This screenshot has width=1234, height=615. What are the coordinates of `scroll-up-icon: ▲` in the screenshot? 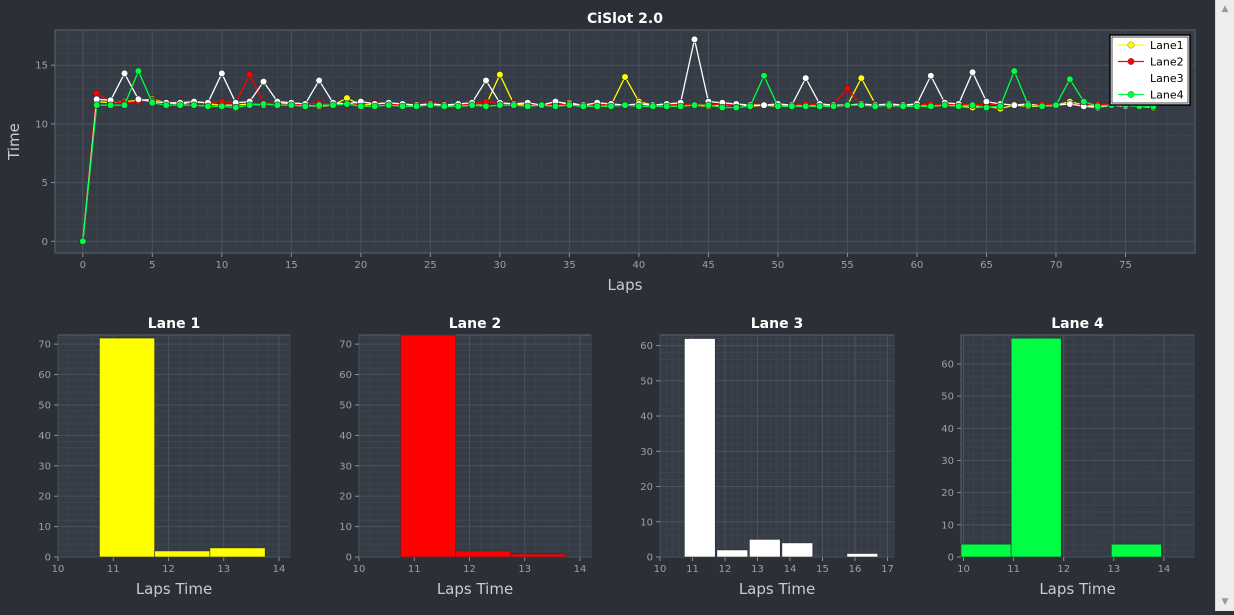 It's located at (1225, 9).